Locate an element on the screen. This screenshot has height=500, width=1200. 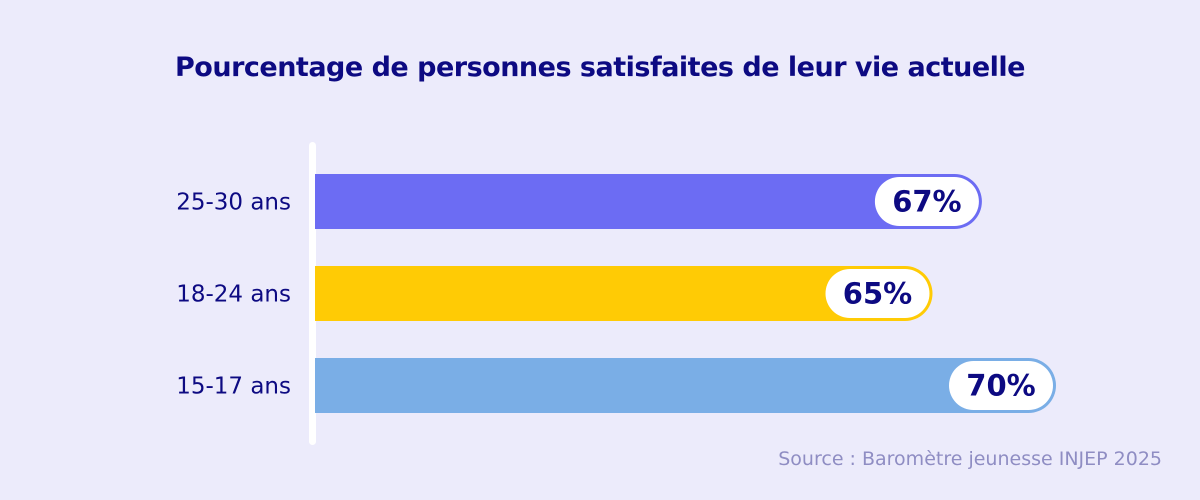
category-label: 18-24 ans is located at coordinates (233, 295).